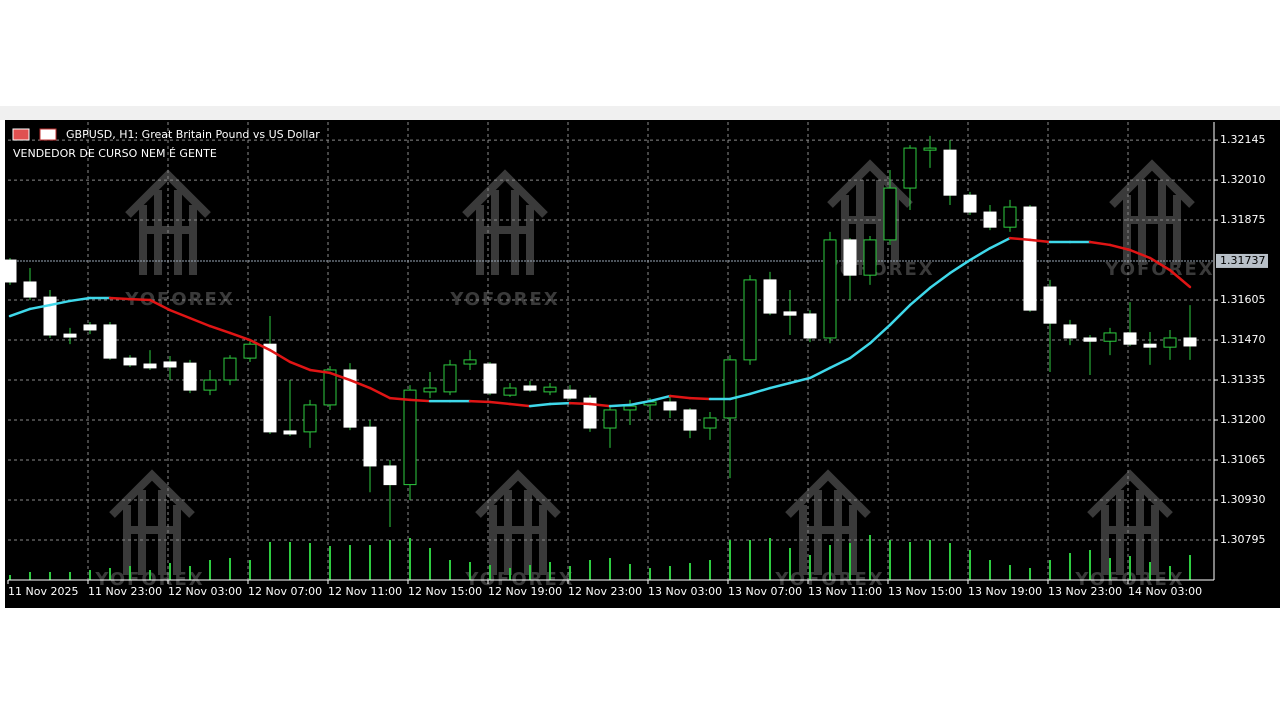 The width and height of the screenshot is (1280, 720). Describe the element at coordinates (1165, 591) in the screenshot. I see `x-tick-label: 14 Nov 03:00` at that location.